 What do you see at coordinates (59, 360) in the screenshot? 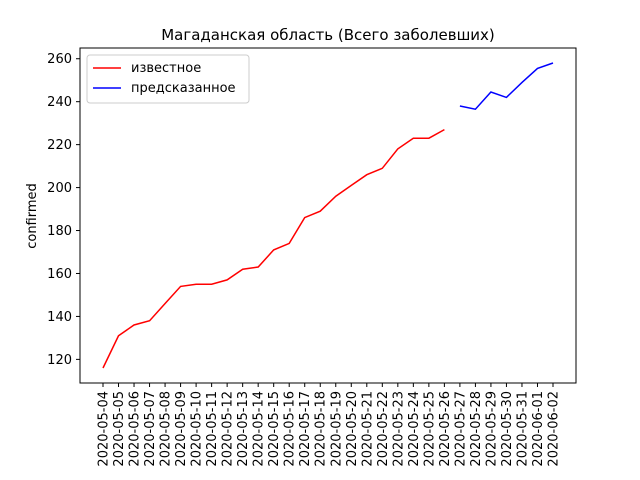
I see `y-tick-label: 120` at bounding box center [59, 360].